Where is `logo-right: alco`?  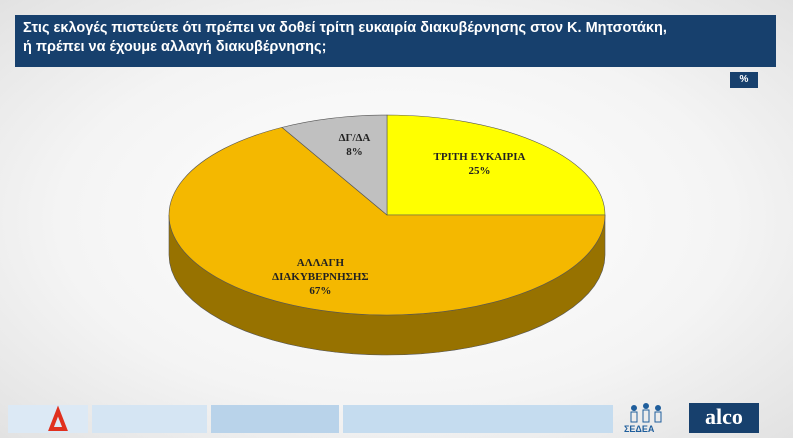 logo-right: alco is located at coordinates (724, 418).